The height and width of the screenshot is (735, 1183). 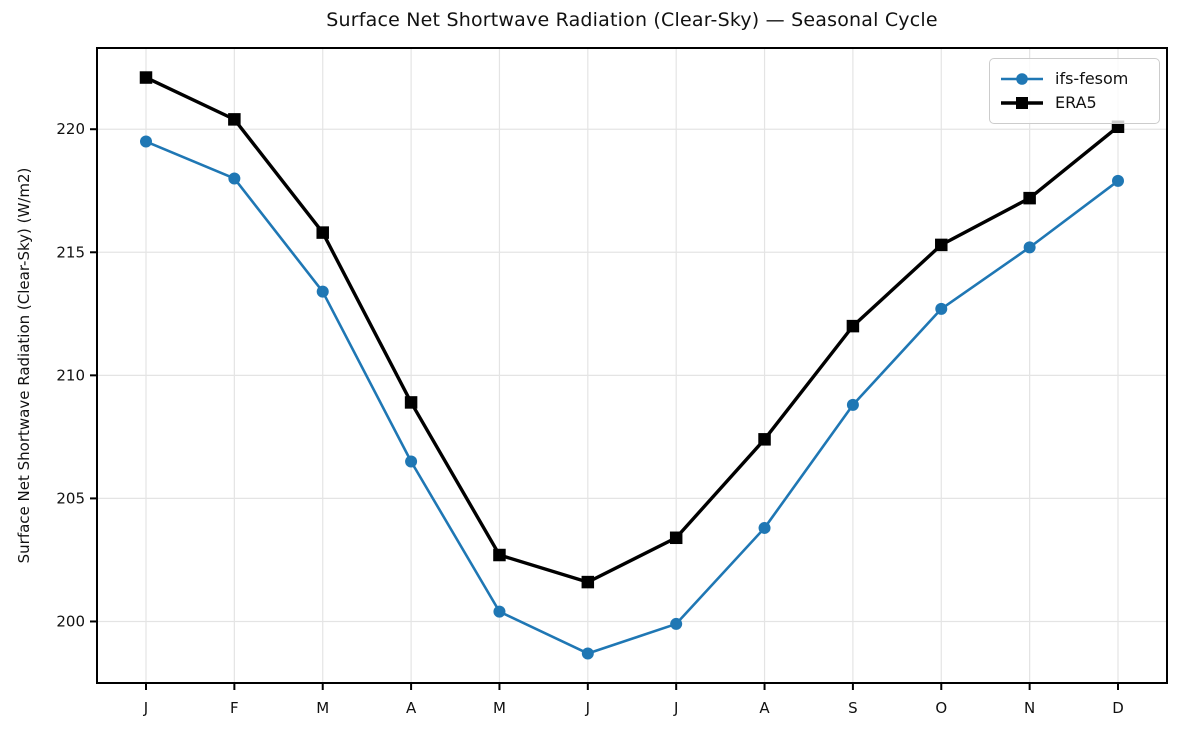 I want to click on legend-label-era5: ERA5, so click(x=1076, y=103).